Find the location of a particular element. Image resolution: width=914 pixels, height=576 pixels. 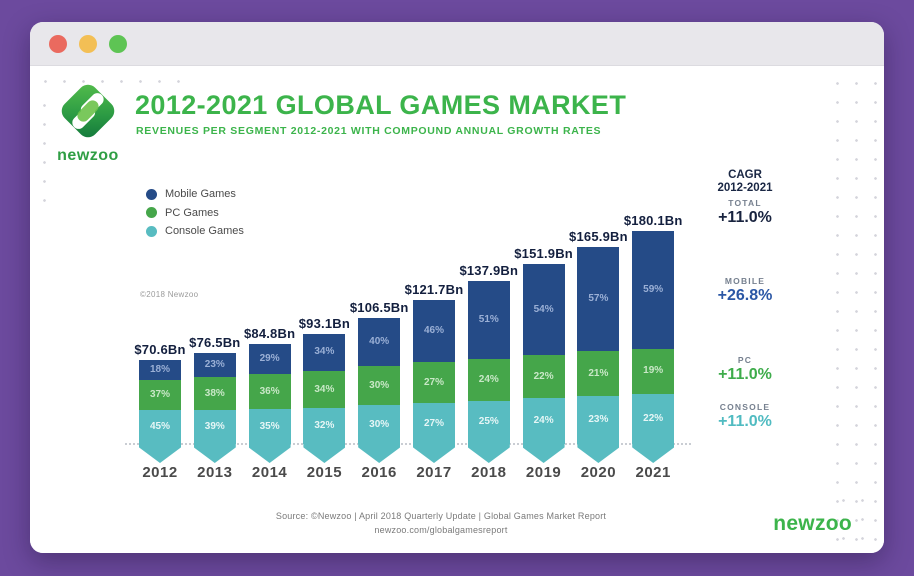

source-line2: newzoo.com/globalgamesreport is located at coordinates (441, 530).